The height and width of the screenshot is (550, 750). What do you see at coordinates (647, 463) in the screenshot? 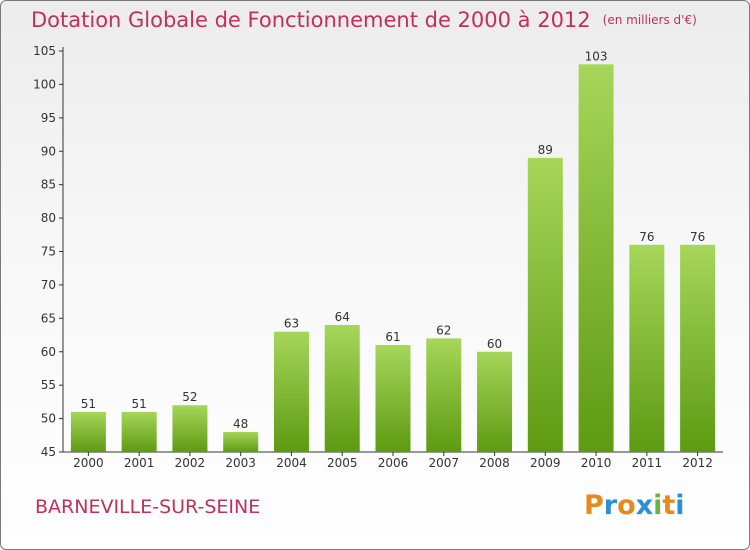
I see `x-tick-label: 2011` at bounding box center [647, 463].